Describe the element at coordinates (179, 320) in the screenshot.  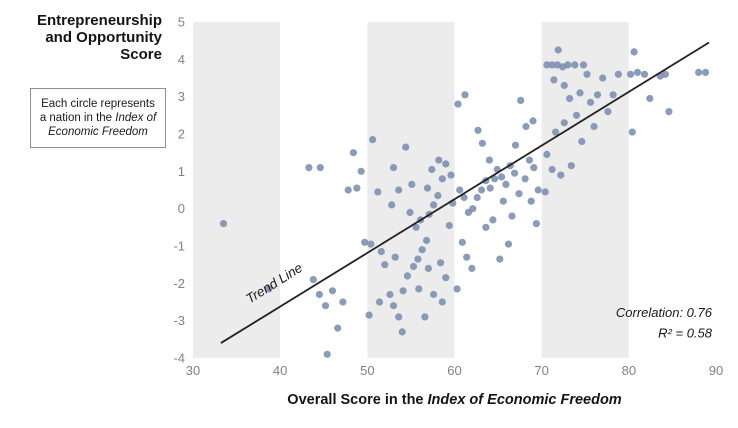
I see `y-tick-label: -3` at that location.